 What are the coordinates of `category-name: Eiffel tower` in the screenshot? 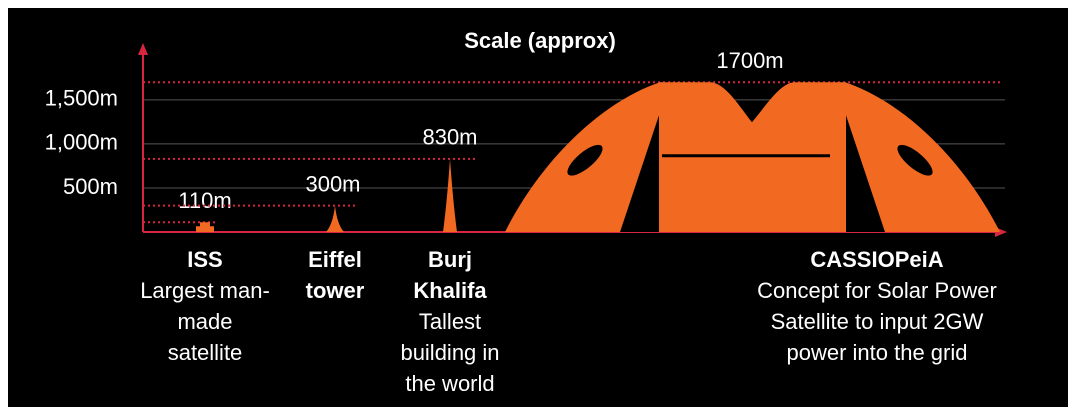 It's located at (335, 275).